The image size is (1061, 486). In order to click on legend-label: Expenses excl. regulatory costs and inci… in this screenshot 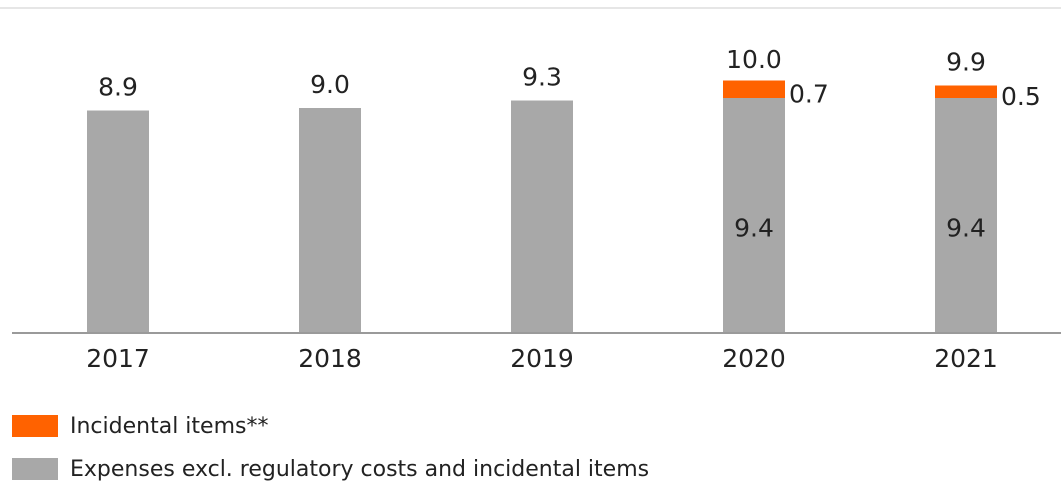, I will do `click(359, 469)`.